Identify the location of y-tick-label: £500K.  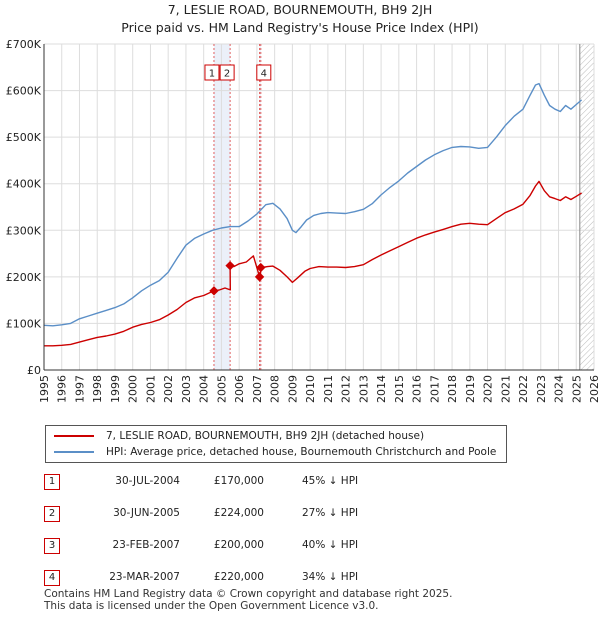
(24, 137).